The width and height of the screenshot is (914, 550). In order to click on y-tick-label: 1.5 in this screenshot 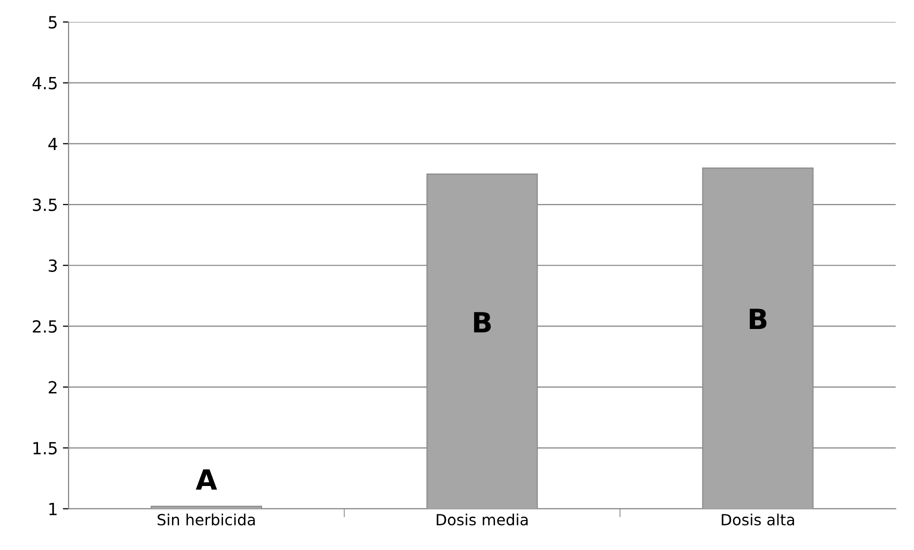, I will do `click(45, 448)`.